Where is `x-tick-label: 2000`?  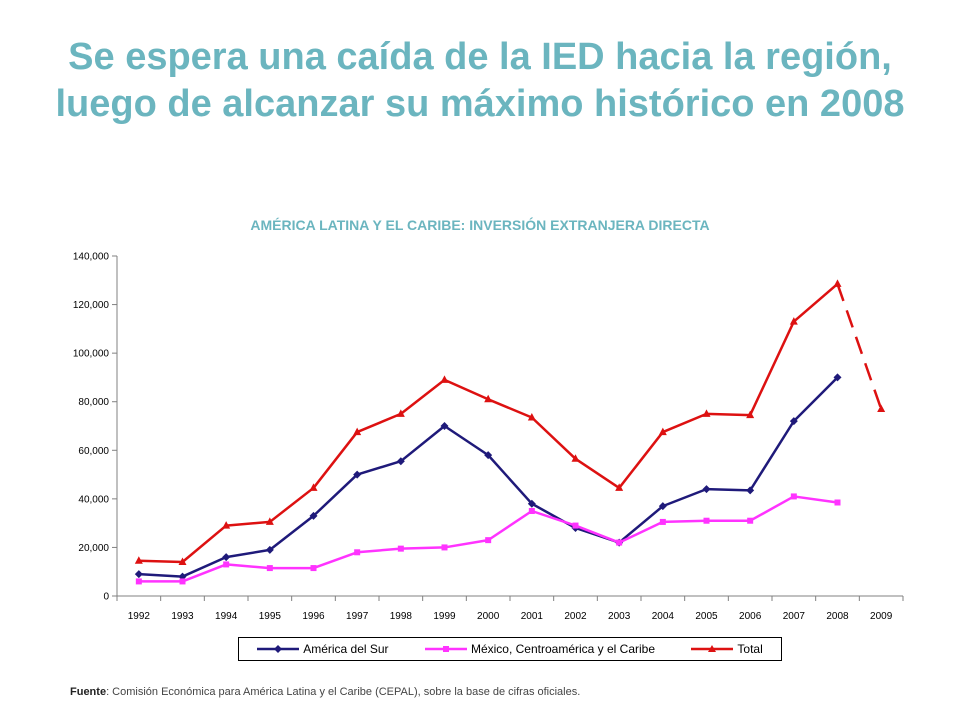 x-tick-label: 2000 is located at coordinates (488, 616).